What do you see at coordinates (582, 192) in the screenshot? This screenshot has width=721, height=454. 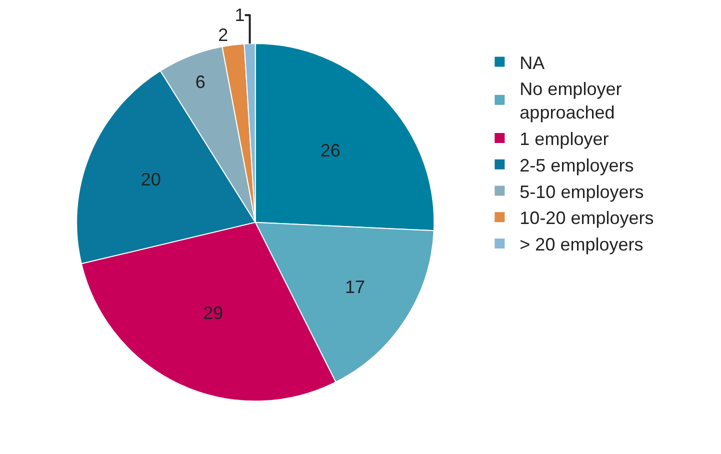 I see `legend-label: 5-10 employers` at bounding box center [582, 192].